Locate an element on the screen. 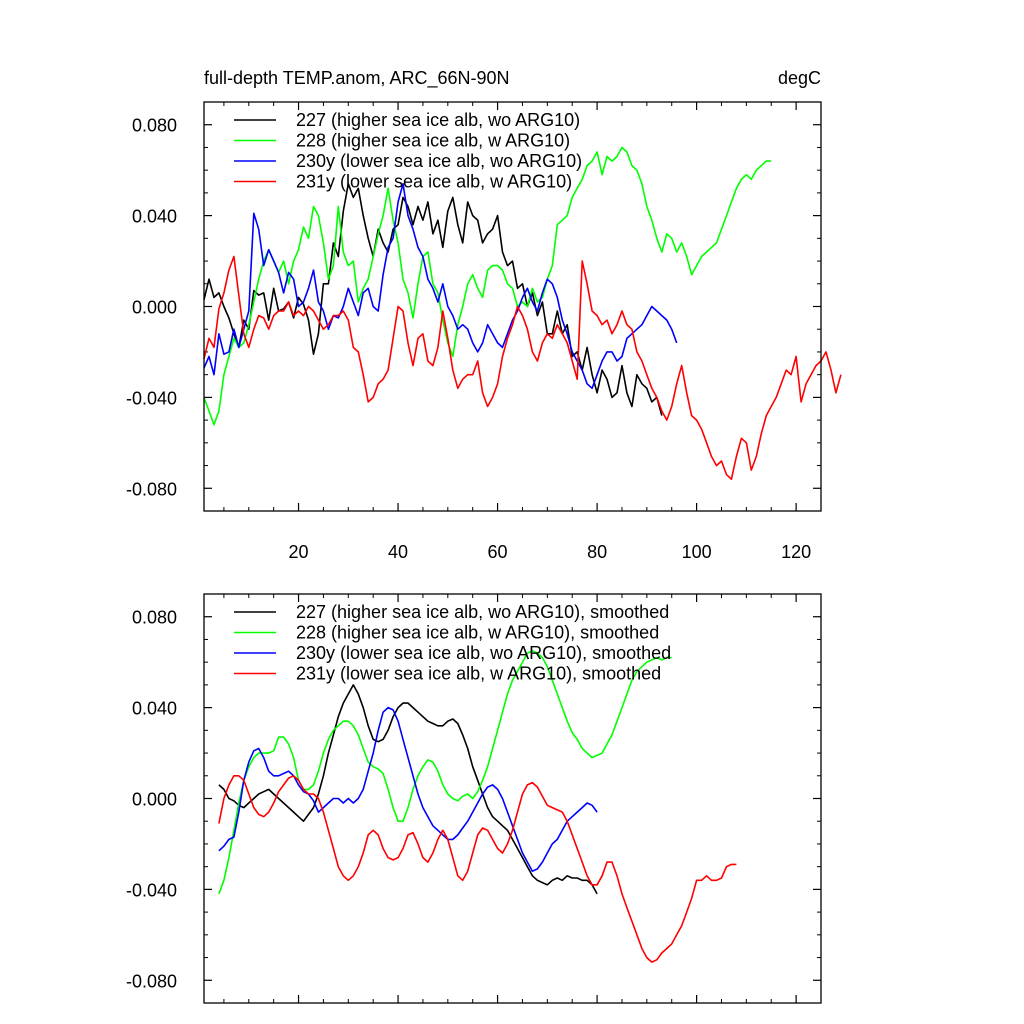 Image resolution: width=1024 pixels, height=1024 pixels. legend-label-0: 227 (higher sea ice alb, wo ARG10) is located at coordinates (438, 120).